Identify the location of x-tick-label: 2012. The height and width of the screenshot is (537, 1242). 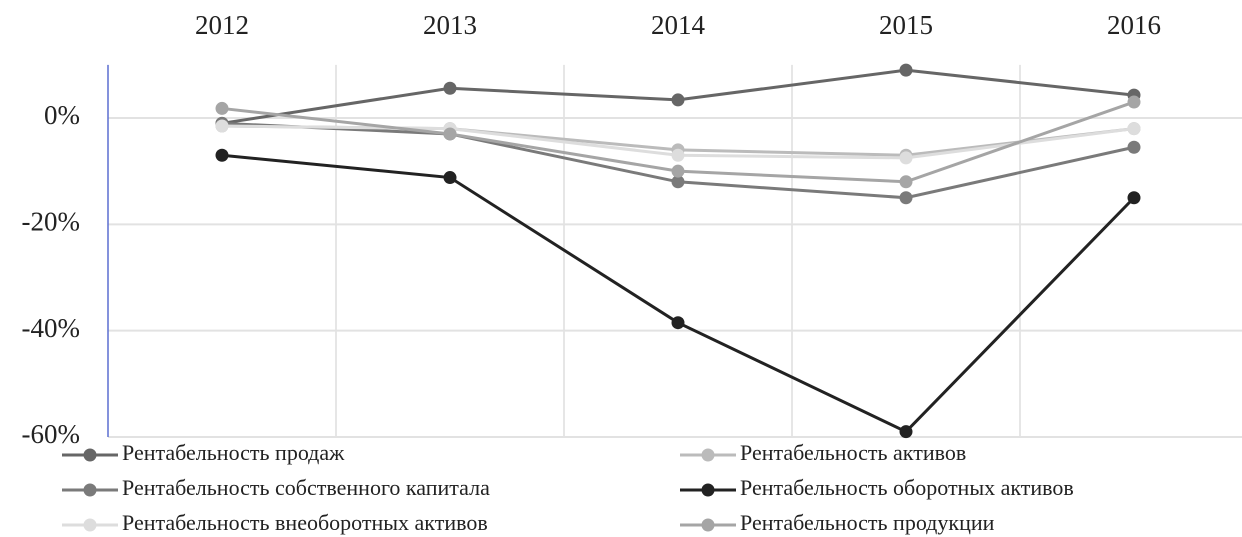
(222, 25).